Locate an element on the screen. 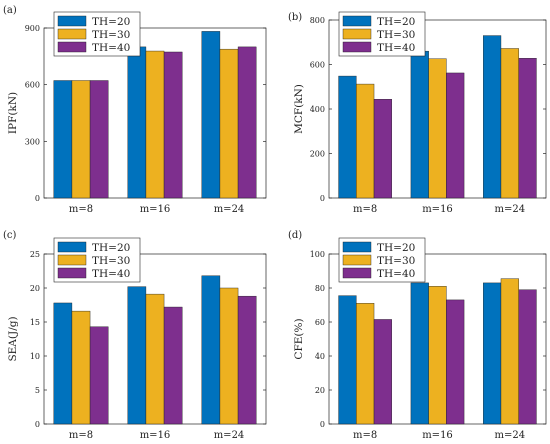 This screenshot has width=550, height=444. panel-label: (b) is located at coordinates (295, 17).